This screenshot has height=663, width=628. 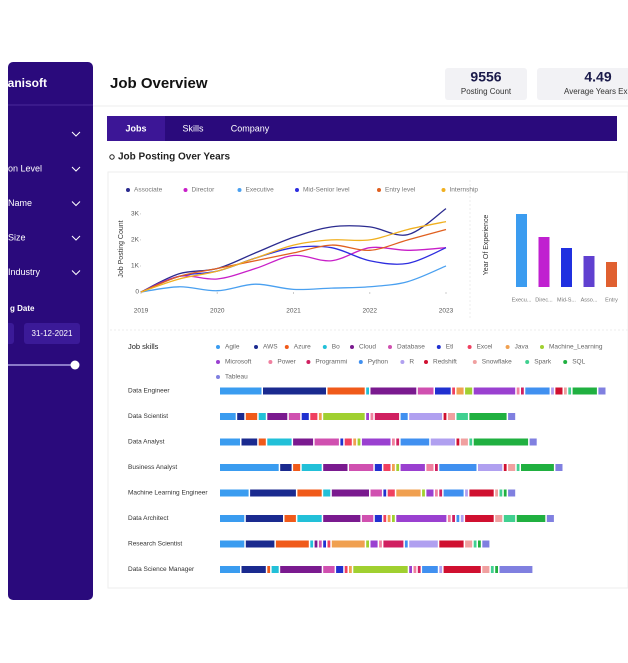 I want to click on tab: Skills, so click(x=193, y=128).